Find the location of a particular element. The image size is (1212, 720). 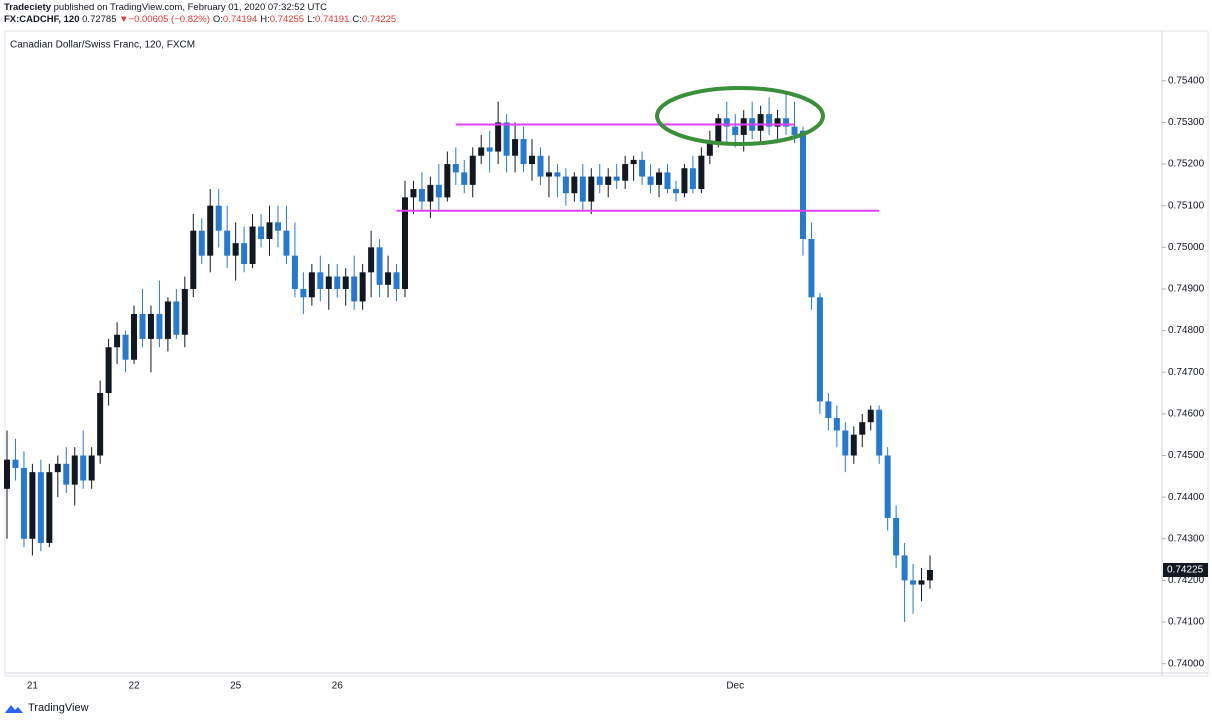

y-tick-label: 0.74100 is located at coordinates (1186, 622).